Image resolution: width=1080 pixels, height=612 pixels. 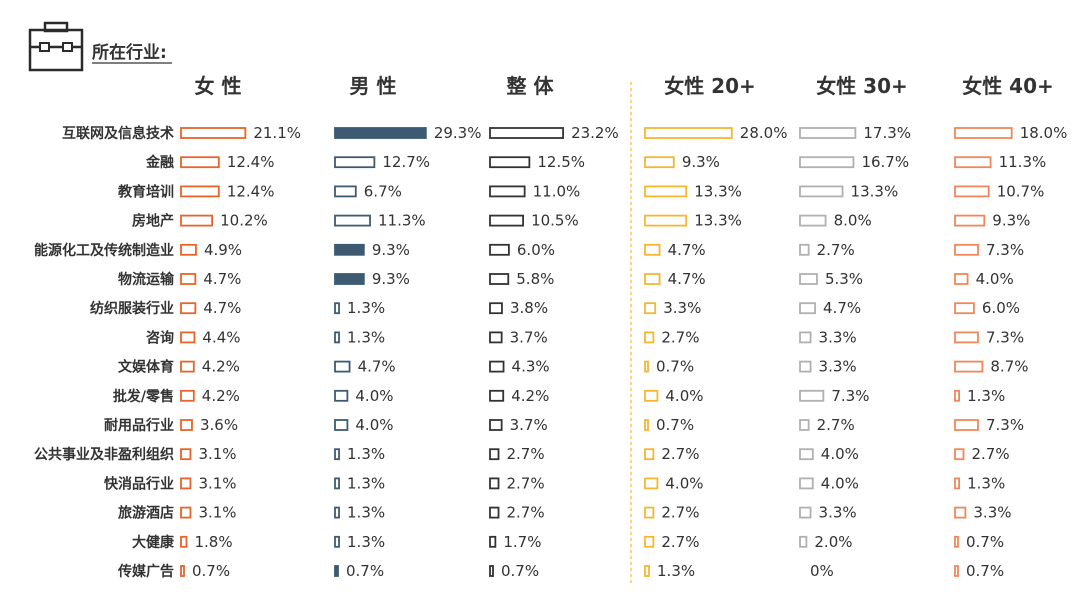 What do you see at coordinates (217, 483) in the screenshot?
I see `data-label: 3.1%` at bounding box center [217, 483].